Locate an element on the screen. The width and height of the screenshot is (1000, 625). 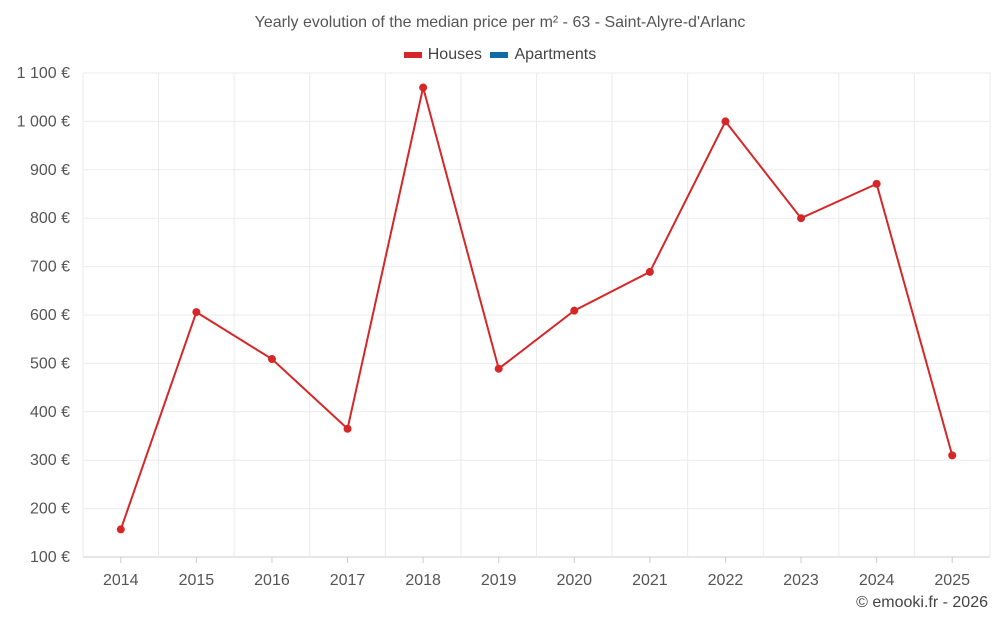
x-tick-label: 2017 is located at coordinates (348, 580).